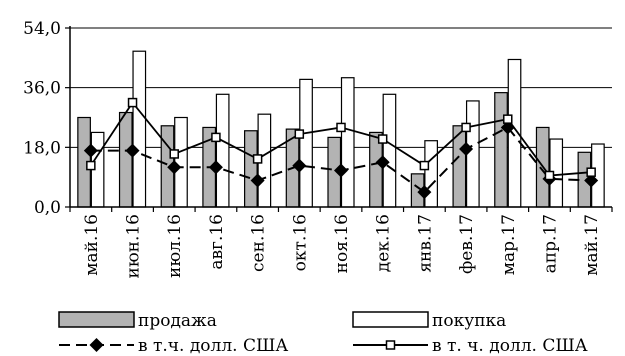  I want to click on x-tick-label: июл.16, so click(175, 246).